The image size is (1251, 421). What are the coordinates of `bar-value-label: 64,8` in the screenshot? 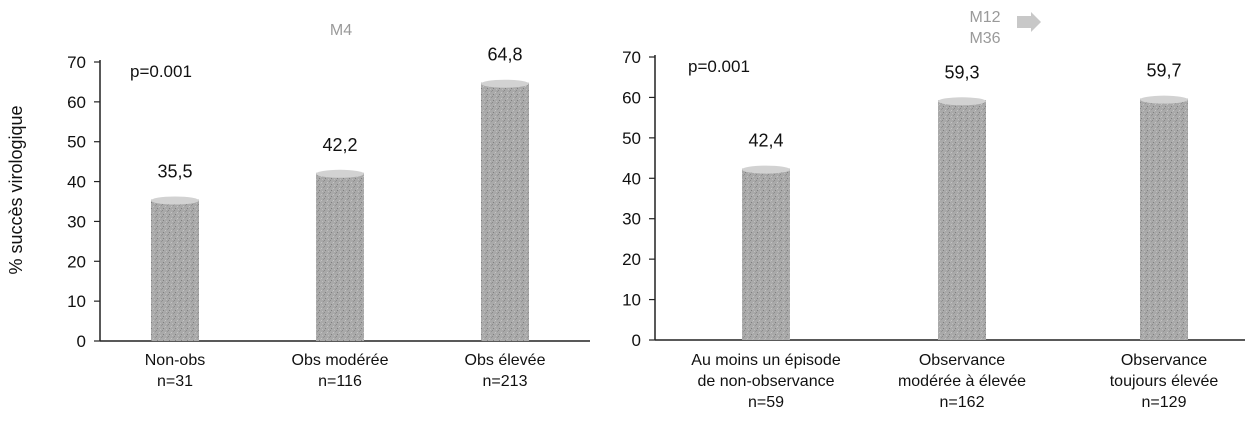 It's located at (504, 55).